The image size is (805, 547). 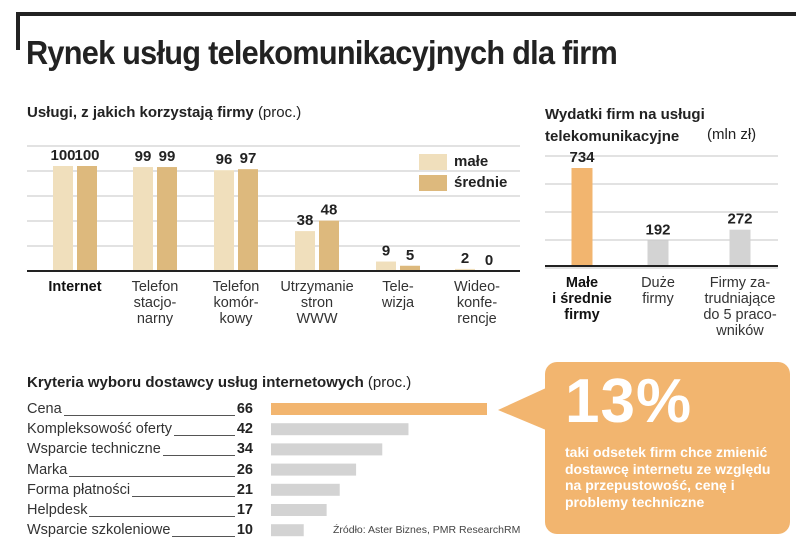 What do you see at coordinates (433, 162) in the screenshot?
I see `legend-swatch-male` at bounding box center [433, 162].